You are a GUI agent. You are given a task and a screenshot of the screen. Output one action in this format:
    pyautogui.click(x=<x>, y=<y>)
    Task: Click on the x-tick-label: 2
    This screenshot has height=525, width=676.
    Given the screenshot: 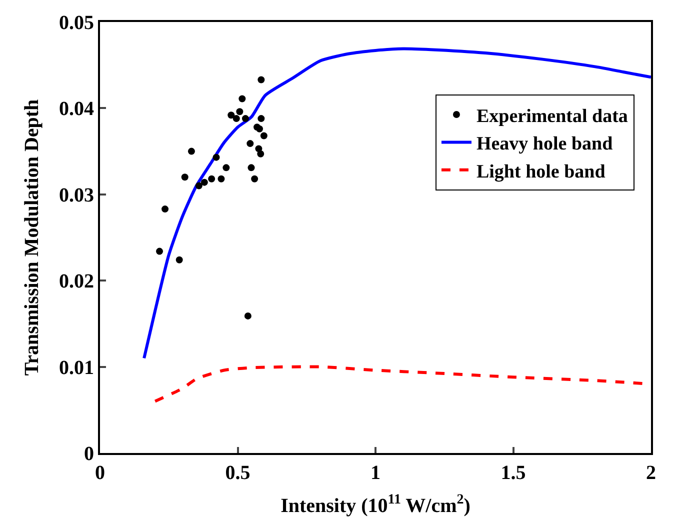 What is the action you would take?
    pyautogui.click(x=651, y=473)
    